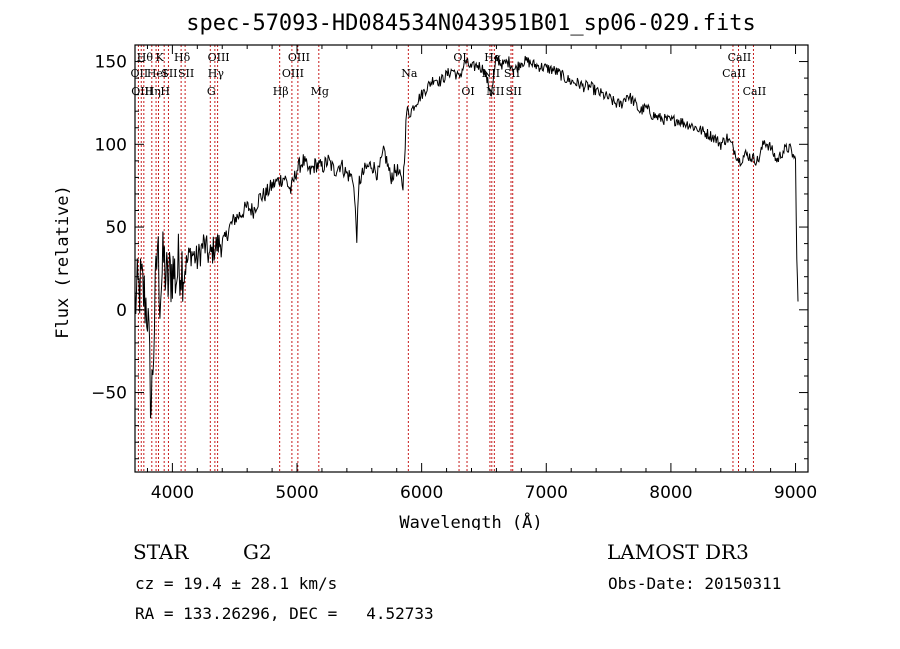 The image size is (900, 649). What do you see at coordinates (734, 73) in the screenshot?
I see `line-label-25: CaII` at bounding box center [734, 73].